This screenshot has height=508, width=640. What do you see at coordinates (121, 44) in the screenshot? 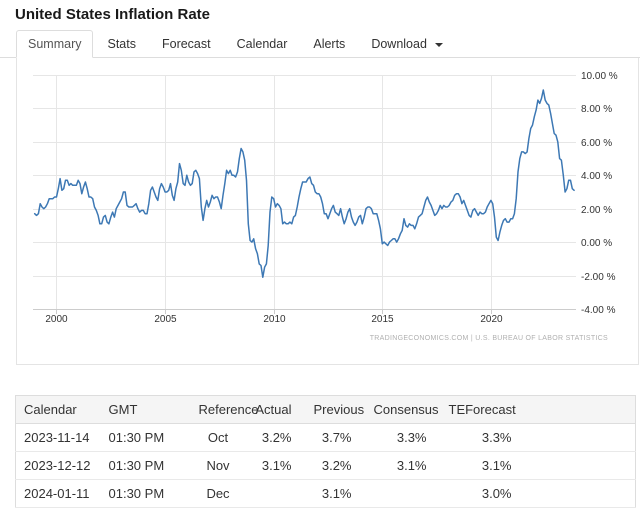
I see `tab-stats: Stats` at bounding box center [121, 44].